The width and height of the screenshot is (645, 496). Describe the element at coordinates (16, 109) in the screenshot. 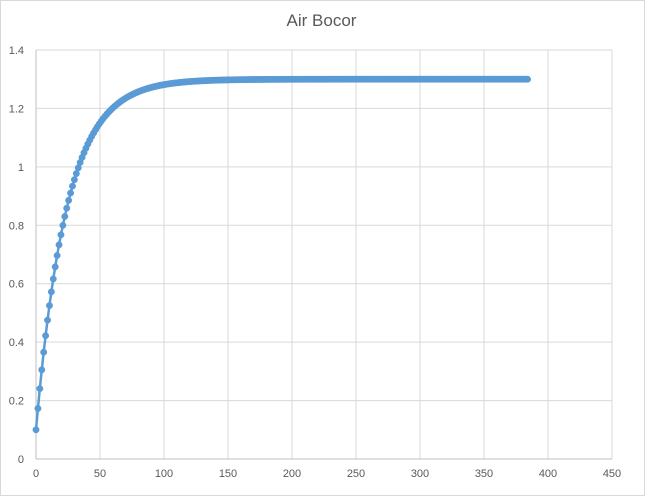

I see `y-tick-label: 1.2` at that location.